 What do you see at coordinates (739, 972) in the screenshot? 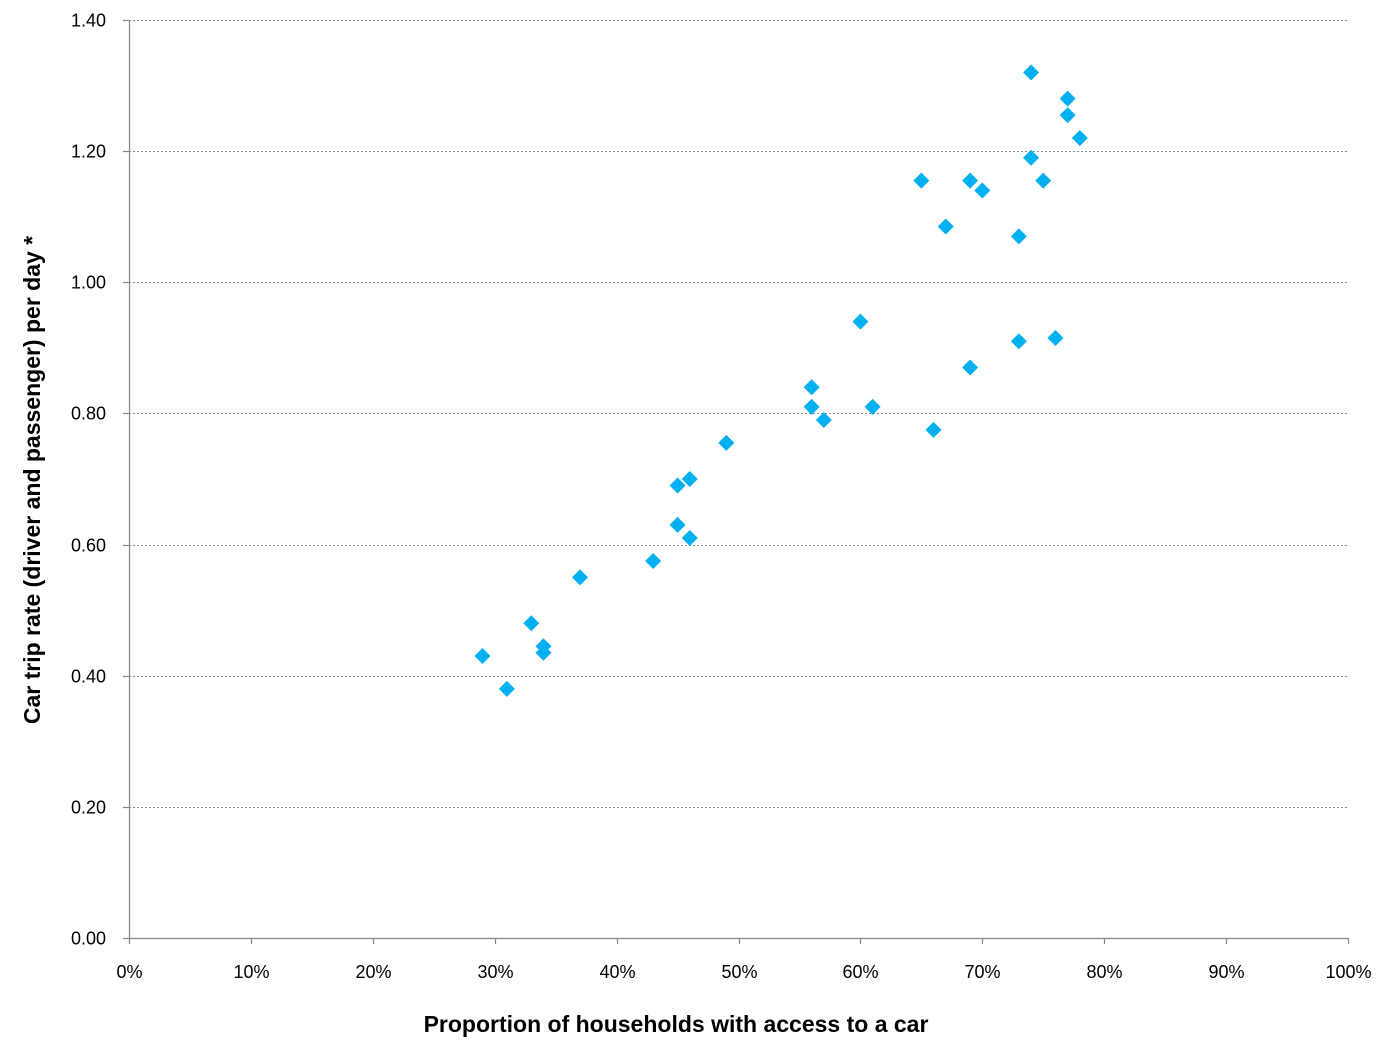
I see `x-tick-label: 50%` at bounding box center [739, 972].